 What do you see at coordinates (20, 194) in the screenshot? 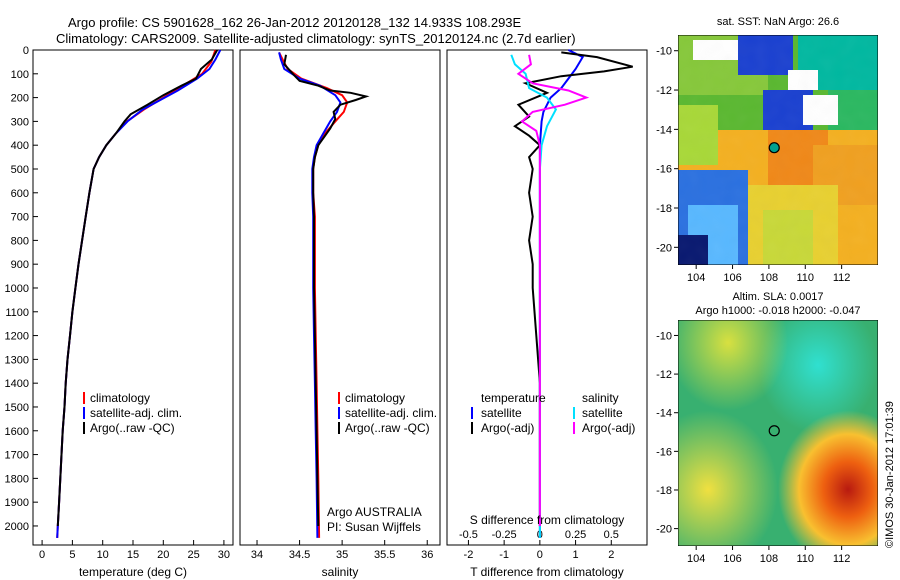
I see `depth-tick-label: 600` at bounding box center [20, 194].